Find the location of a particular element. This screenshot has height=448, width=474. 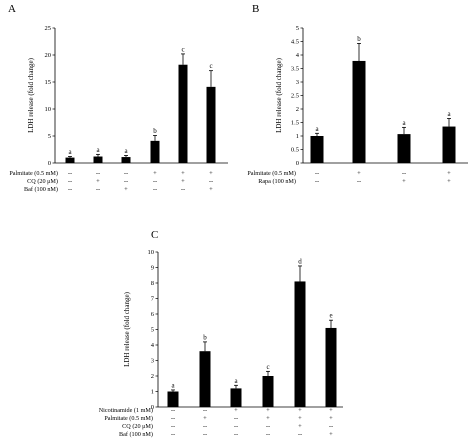

y-tick-label: 1.5 is located at coordinates (295, 123).